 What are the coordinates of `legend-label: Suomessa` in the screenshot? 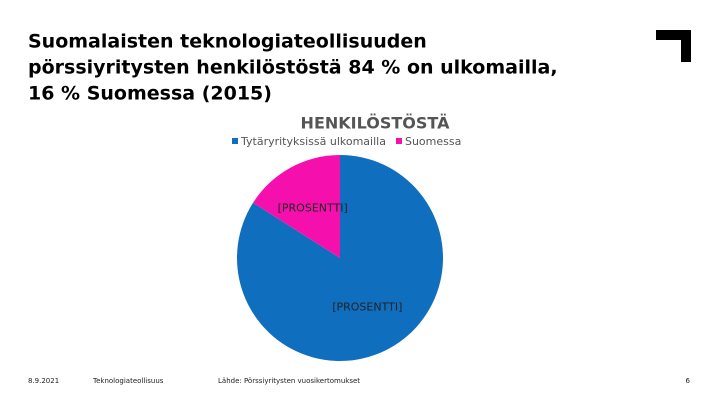 It's located at (433, 141).